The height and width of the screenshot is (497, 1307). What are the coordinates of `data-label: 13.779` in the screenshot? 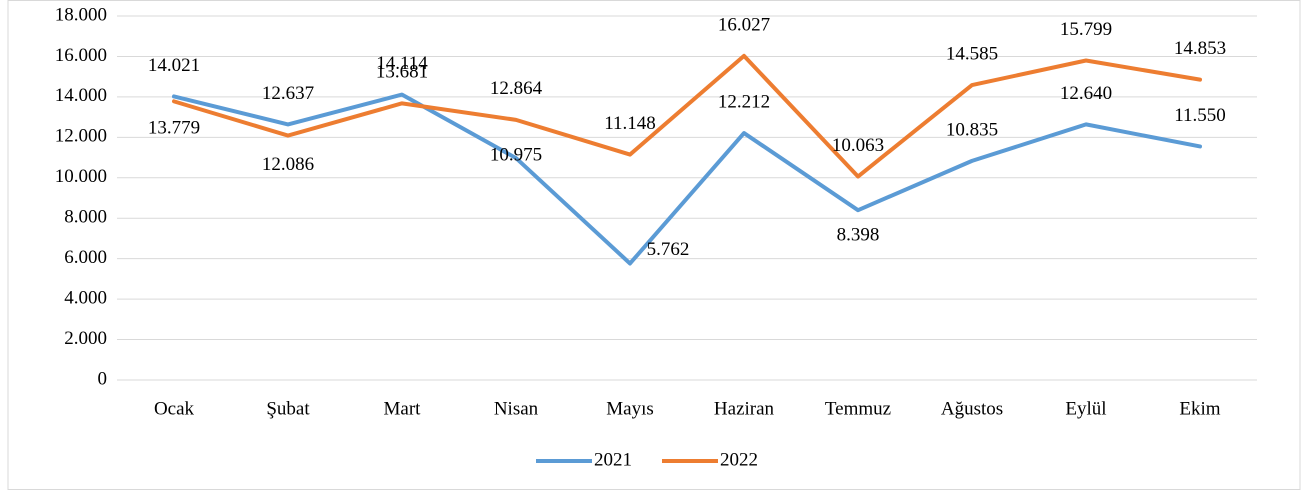 It's located at (174, 128).